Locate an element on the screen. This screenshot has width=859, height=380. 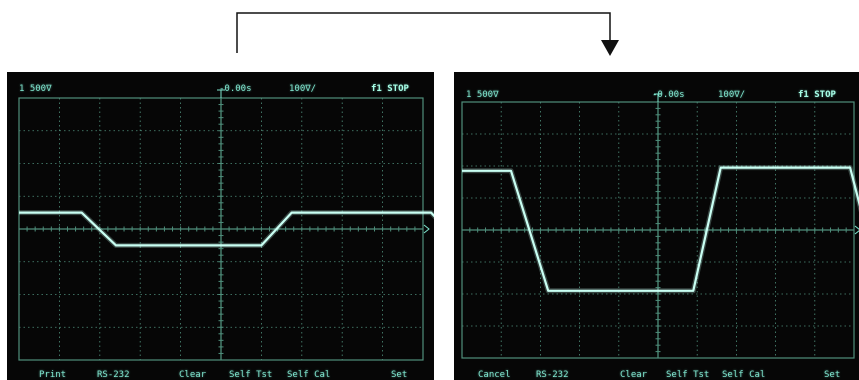
connector-line is located at coordinates (423, 32).